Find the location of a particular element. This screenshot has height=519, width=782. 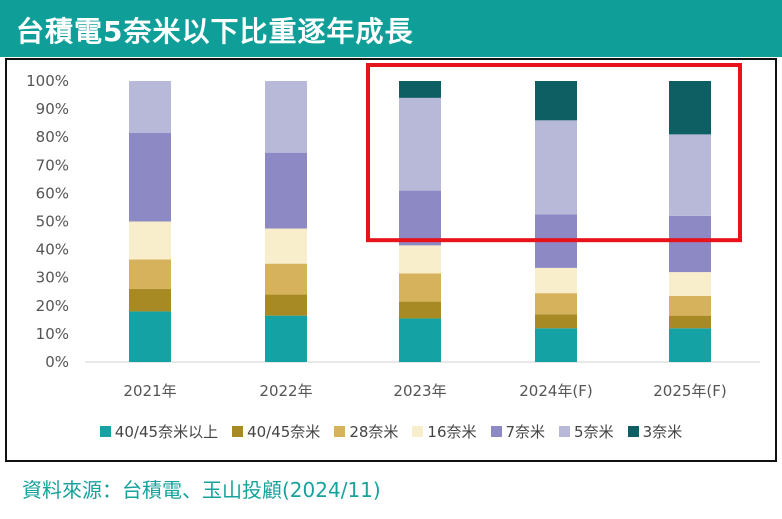

y-tick-label: 60% is located at coordinates (52, 193).